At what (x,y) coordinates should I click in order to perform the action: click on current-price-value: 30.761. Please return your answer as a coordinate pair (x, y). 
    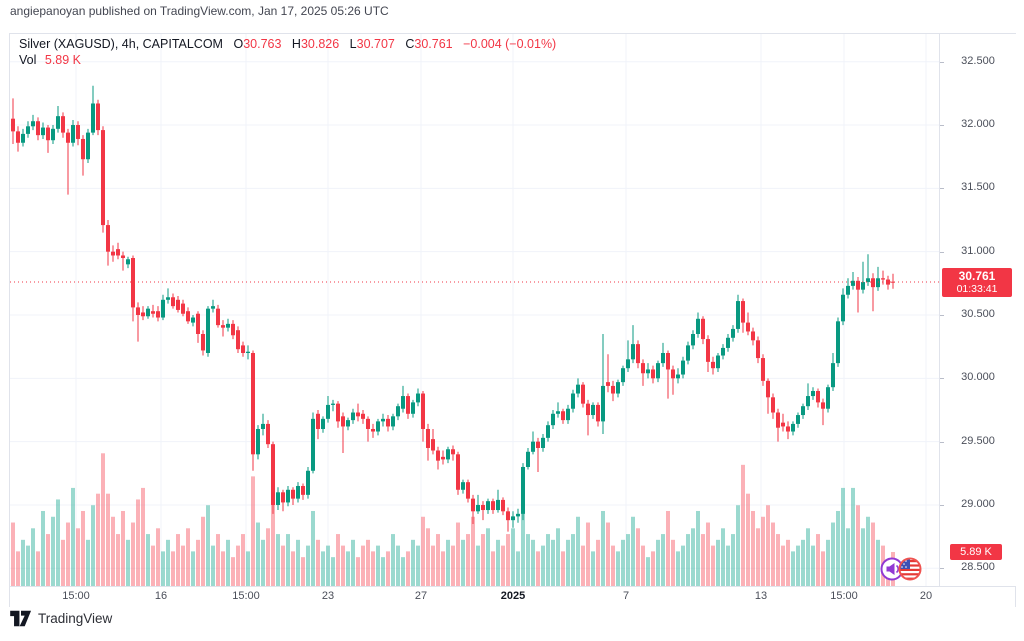
    Looking at the image, I should click on (977, 275).